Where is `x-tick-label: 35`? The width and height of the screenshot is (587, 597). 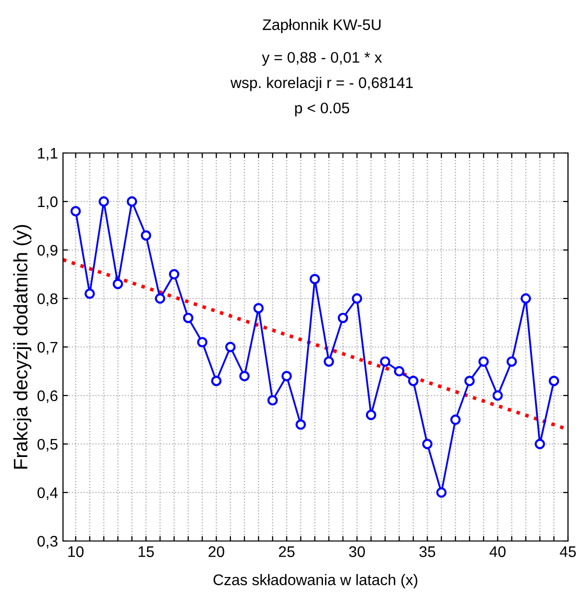 x-tick-label: 35 is located at coordinates (427, 552).